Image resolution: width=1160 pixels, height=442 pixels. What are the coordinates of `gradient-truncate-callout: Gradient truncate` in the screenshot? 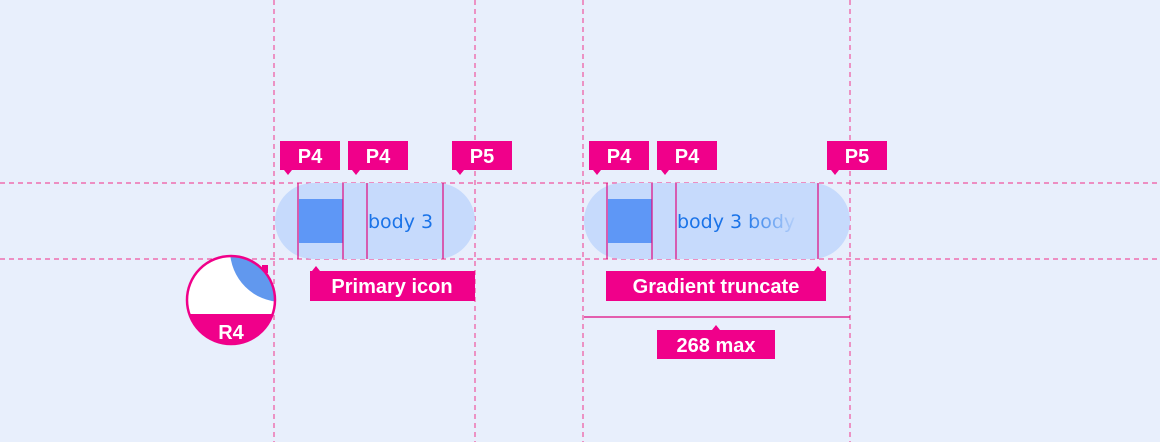 It's located at (716, 287).